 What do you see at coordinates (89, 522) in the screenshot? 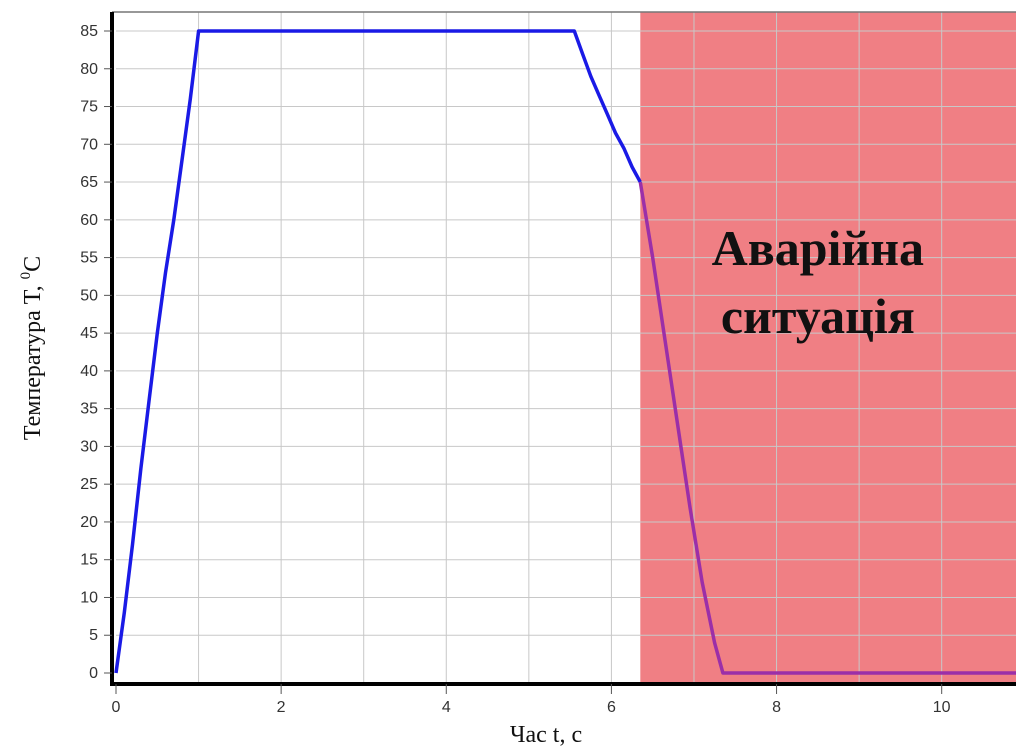
I see `y-tick-label: 20` at bounding box center [89, 522].